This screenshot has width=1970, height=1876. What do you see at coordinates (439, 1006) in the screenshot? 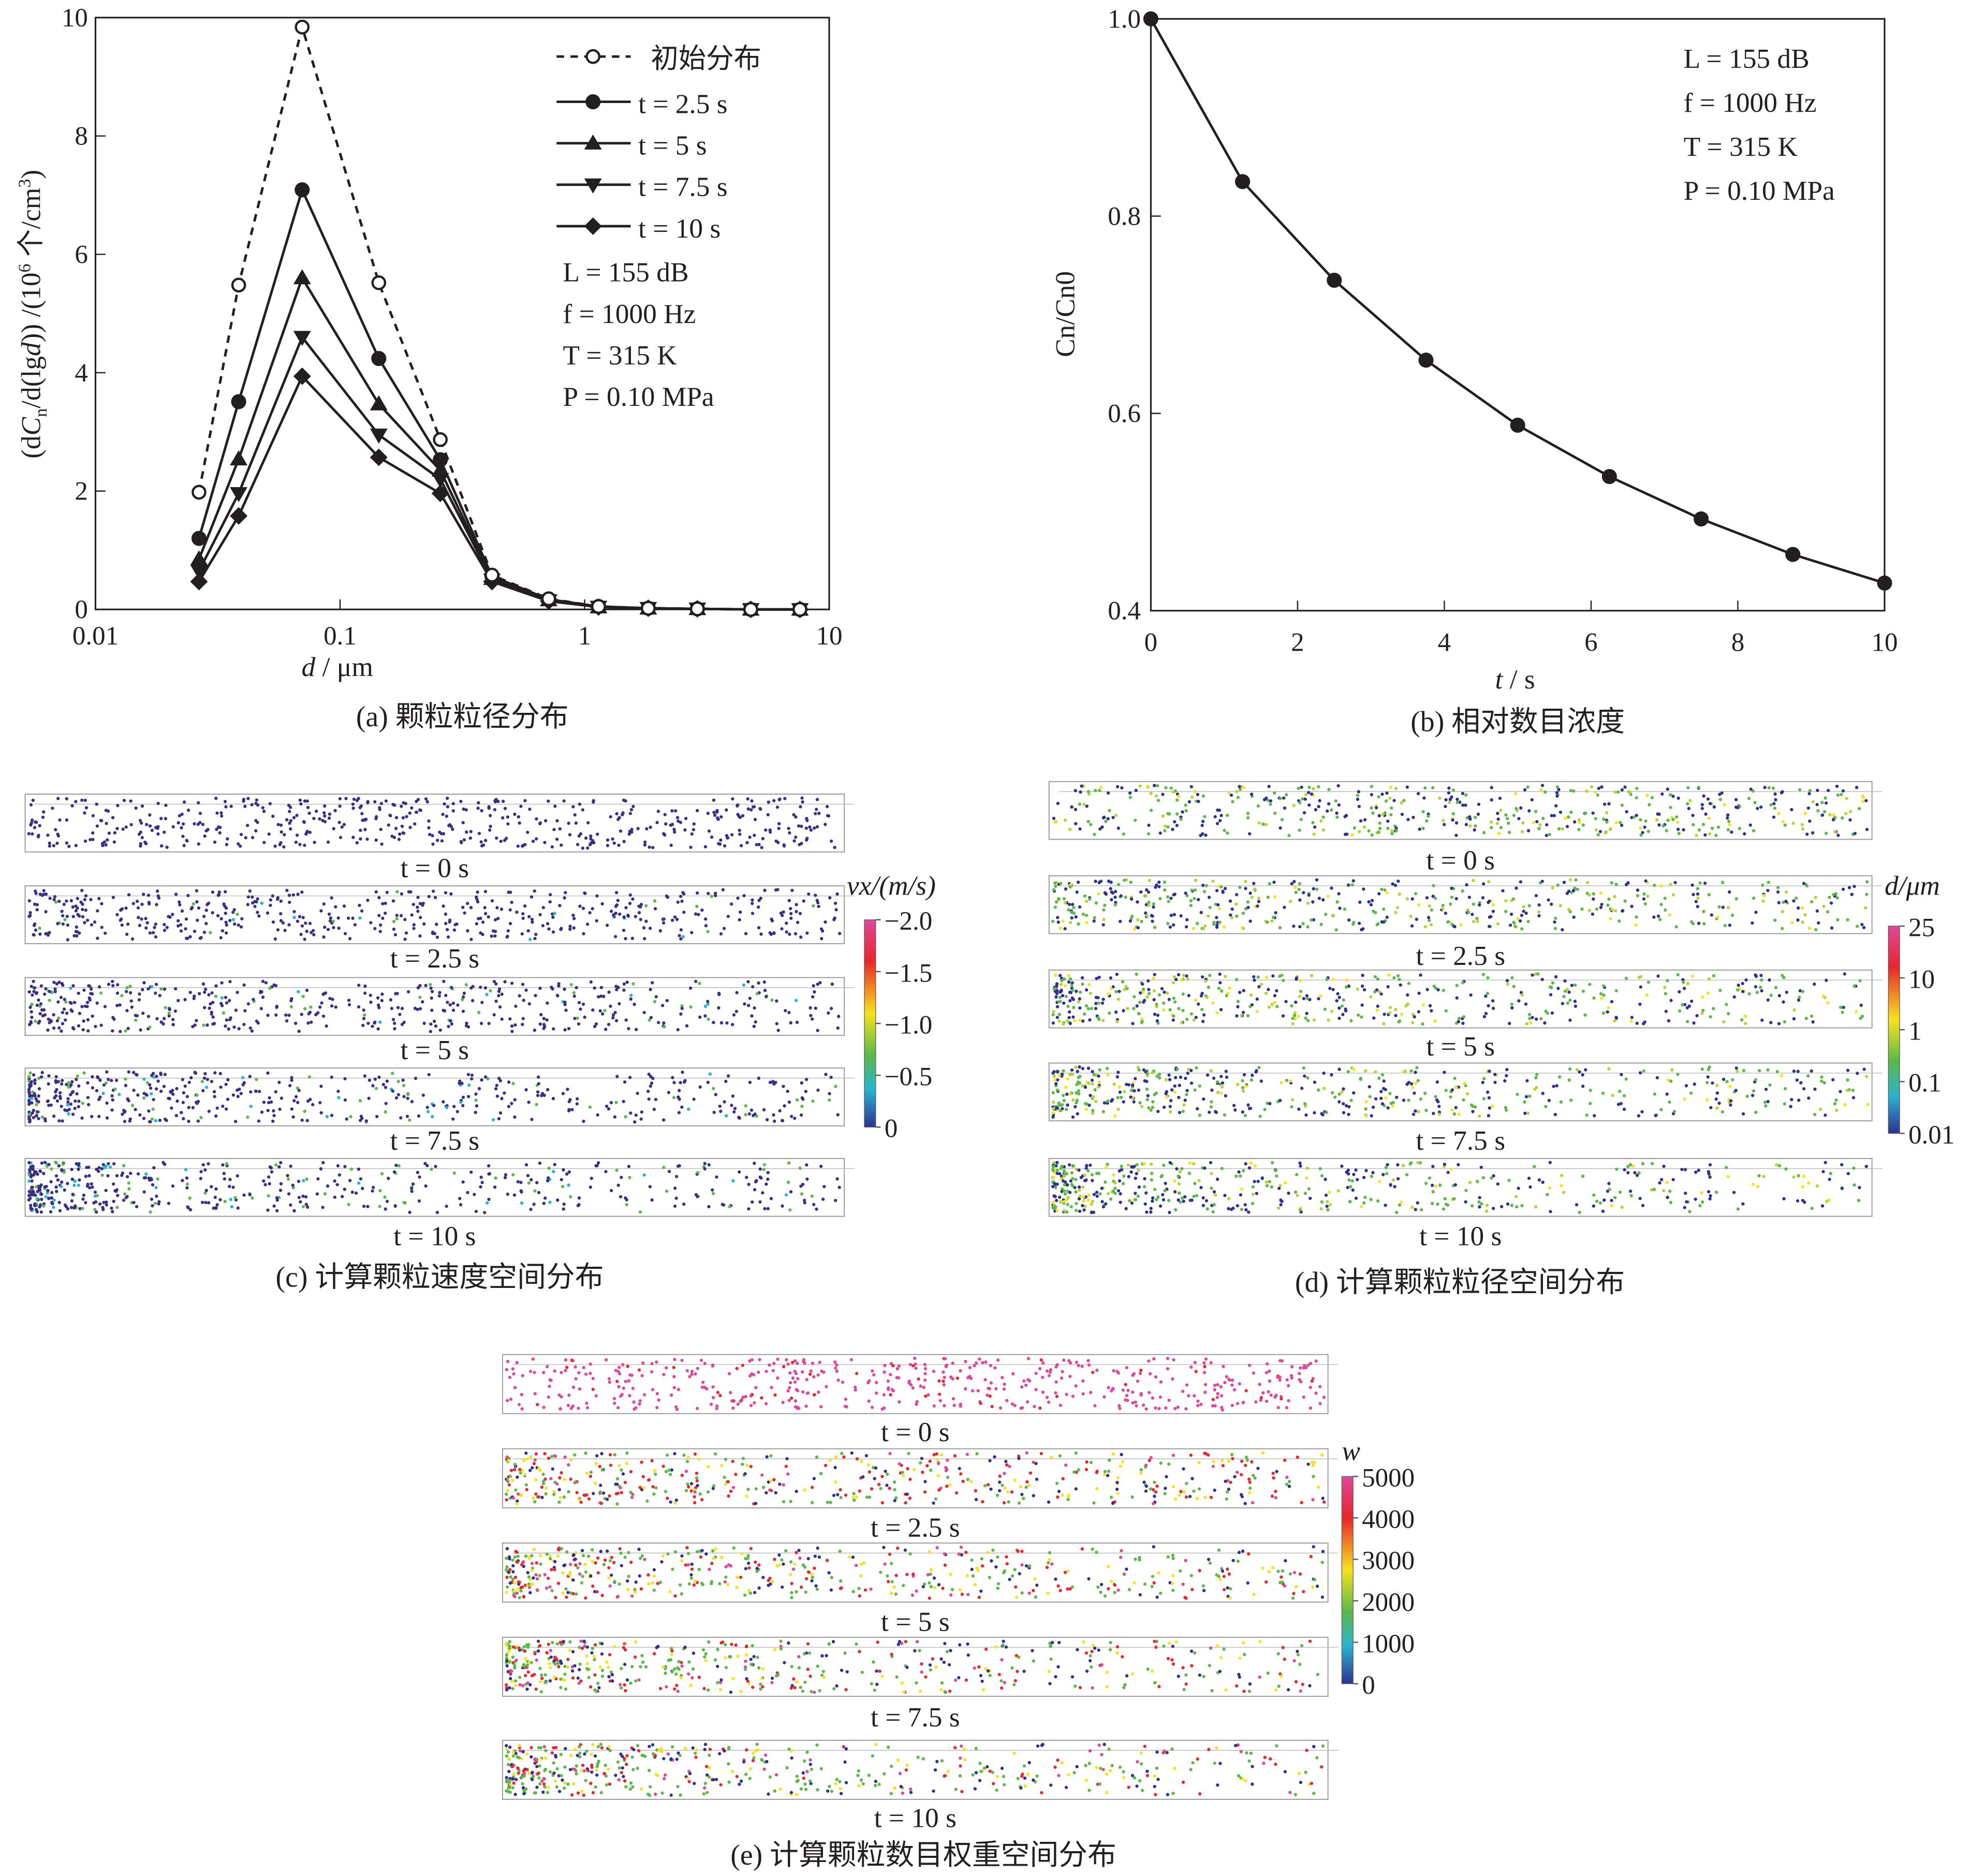
I see `particle-strip` at bounding box center [439, 1006].